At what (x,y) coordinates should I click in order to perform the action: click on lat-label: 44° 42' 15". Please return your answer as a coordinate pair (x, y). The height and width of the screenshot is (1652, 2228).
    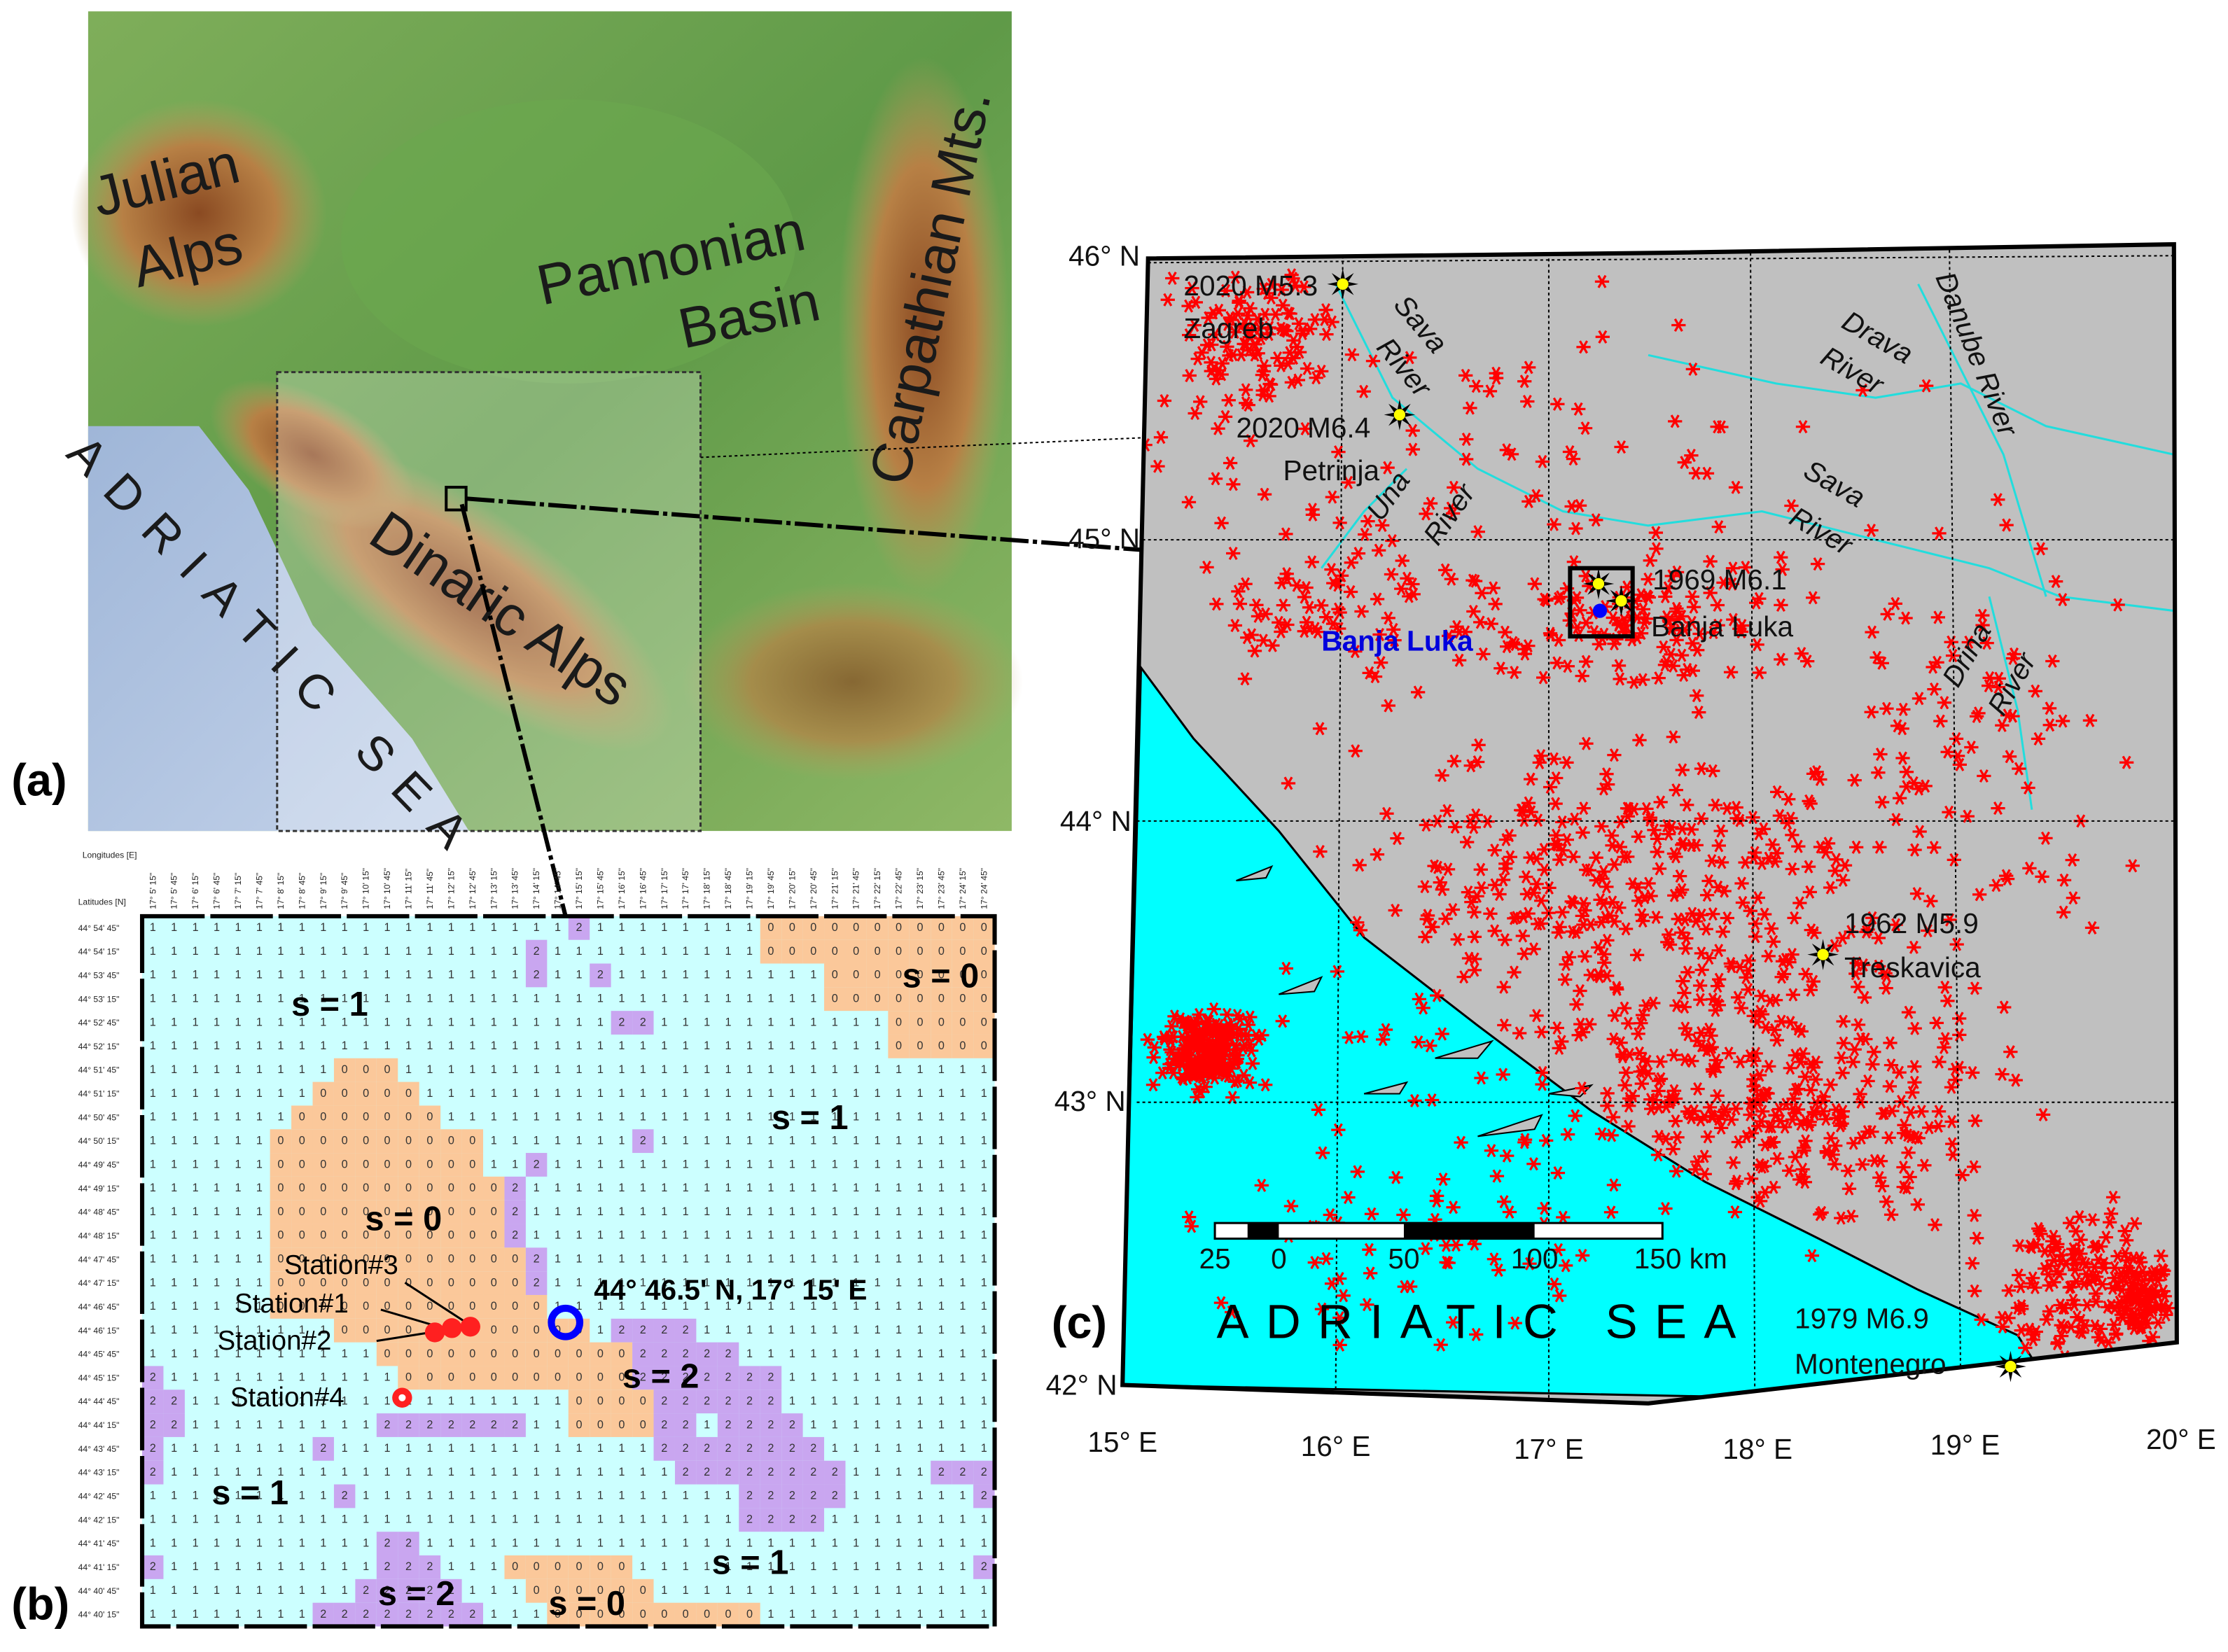
    Looking at the image, I should click on (99, 1520).